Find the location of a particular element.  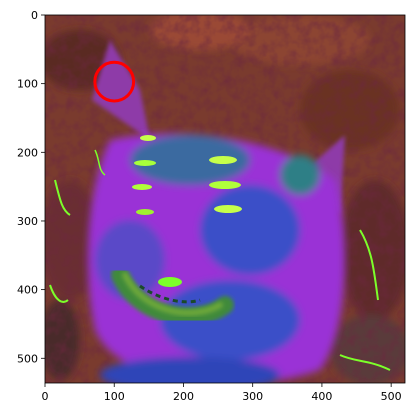

y-tick-label: 0 is located at coordinates (34, 15).